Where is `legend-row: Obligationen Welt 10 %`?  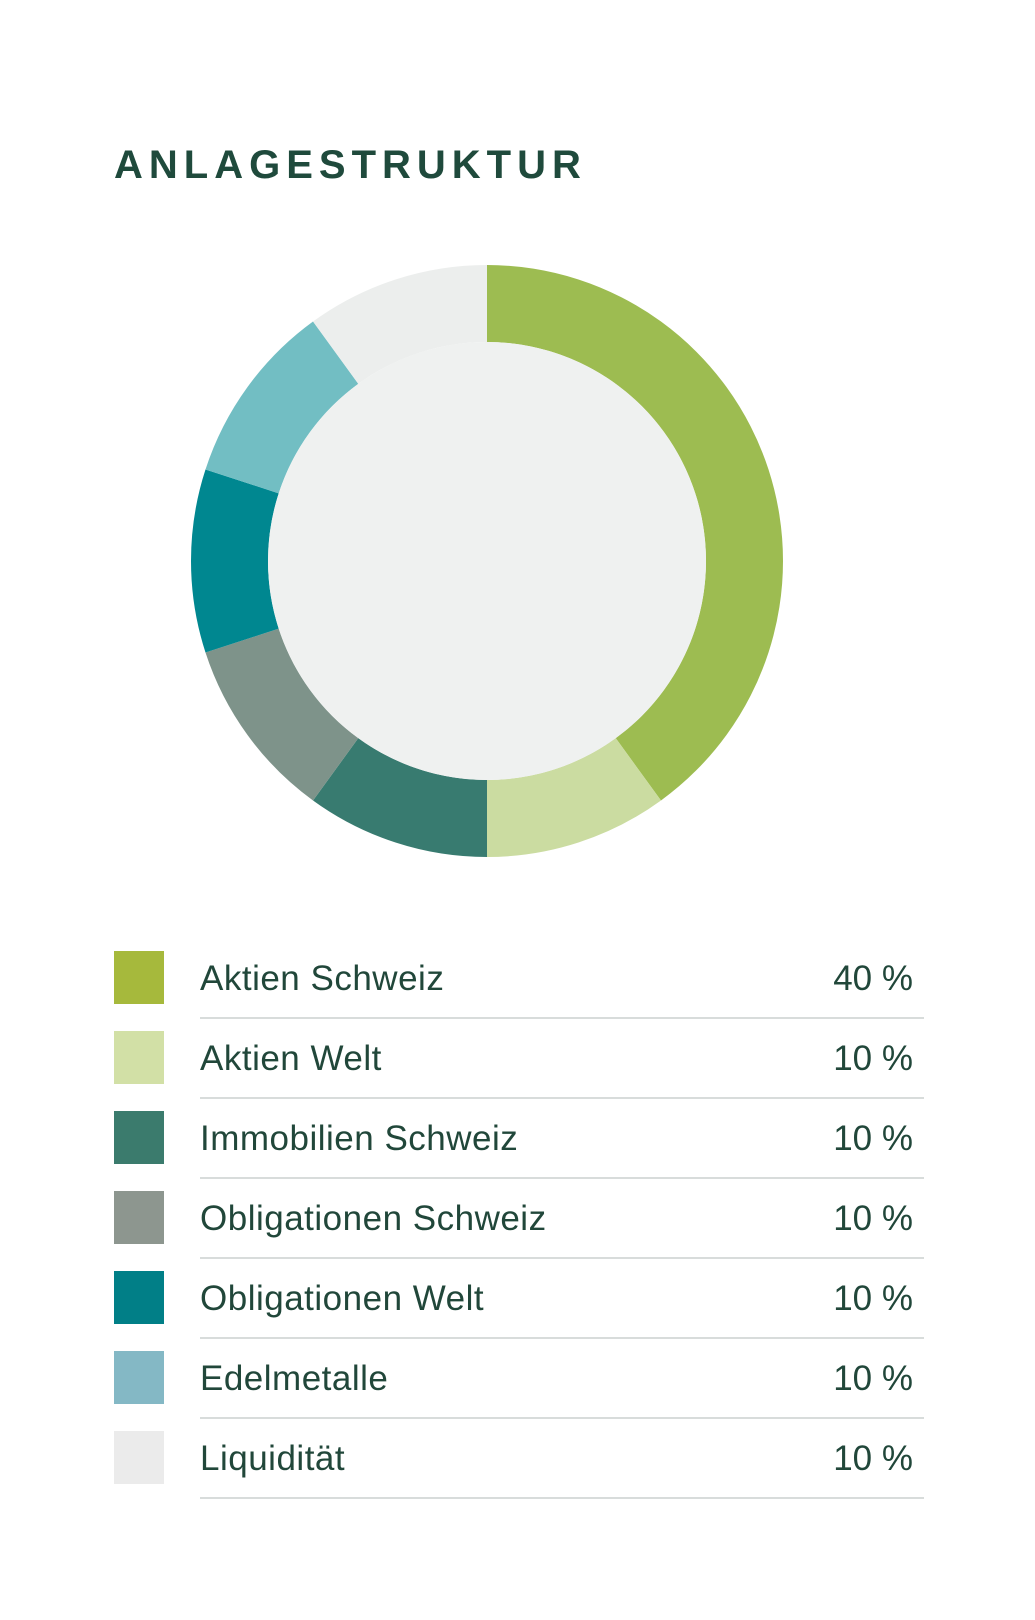
legend-row: Obligationen Welt 10 % is located at coordinates (519, 1299).